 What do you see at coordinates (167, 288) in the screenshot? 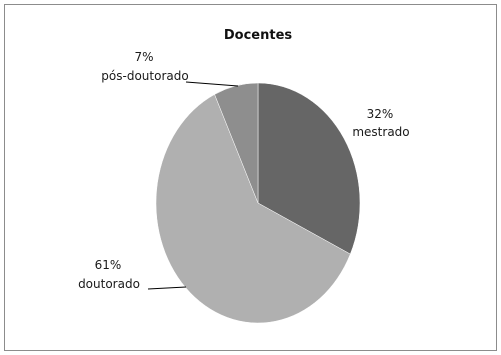
I see `leader-line-doutorado` at bounding box center [167, 288].